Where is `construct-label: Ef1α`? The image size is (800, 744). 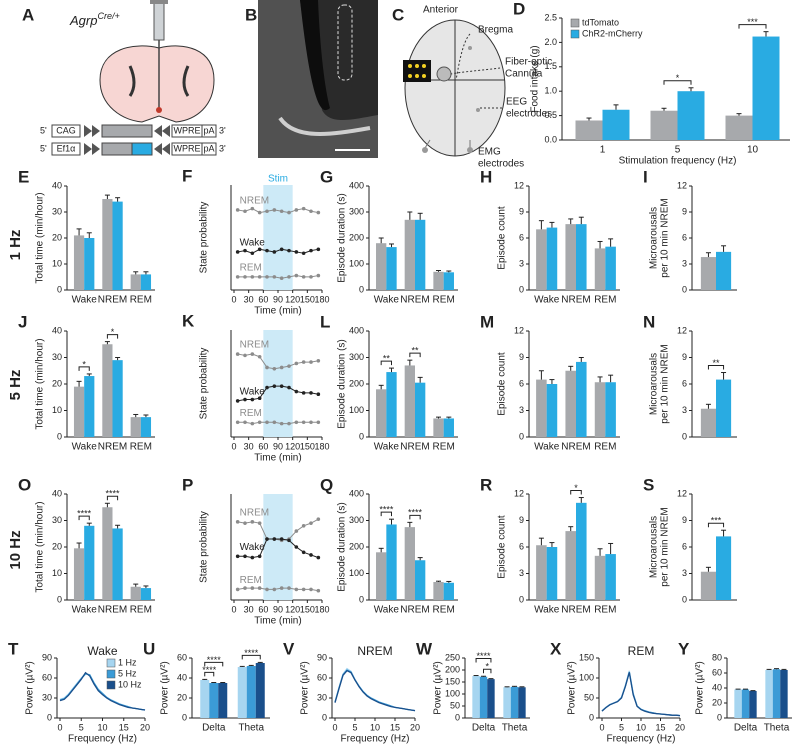 construct-label: Ef1α is located at coordinates (66, 148).